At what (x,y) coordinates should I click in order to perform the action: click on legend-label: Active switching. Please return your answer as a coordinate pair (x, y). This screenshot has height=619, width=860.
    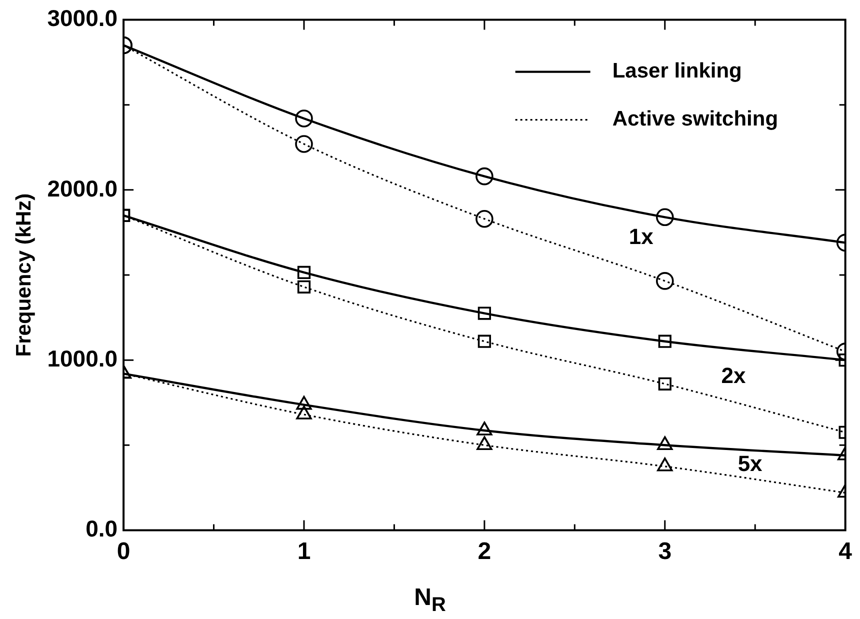
    Looking at the image, I should click on (695, 119).